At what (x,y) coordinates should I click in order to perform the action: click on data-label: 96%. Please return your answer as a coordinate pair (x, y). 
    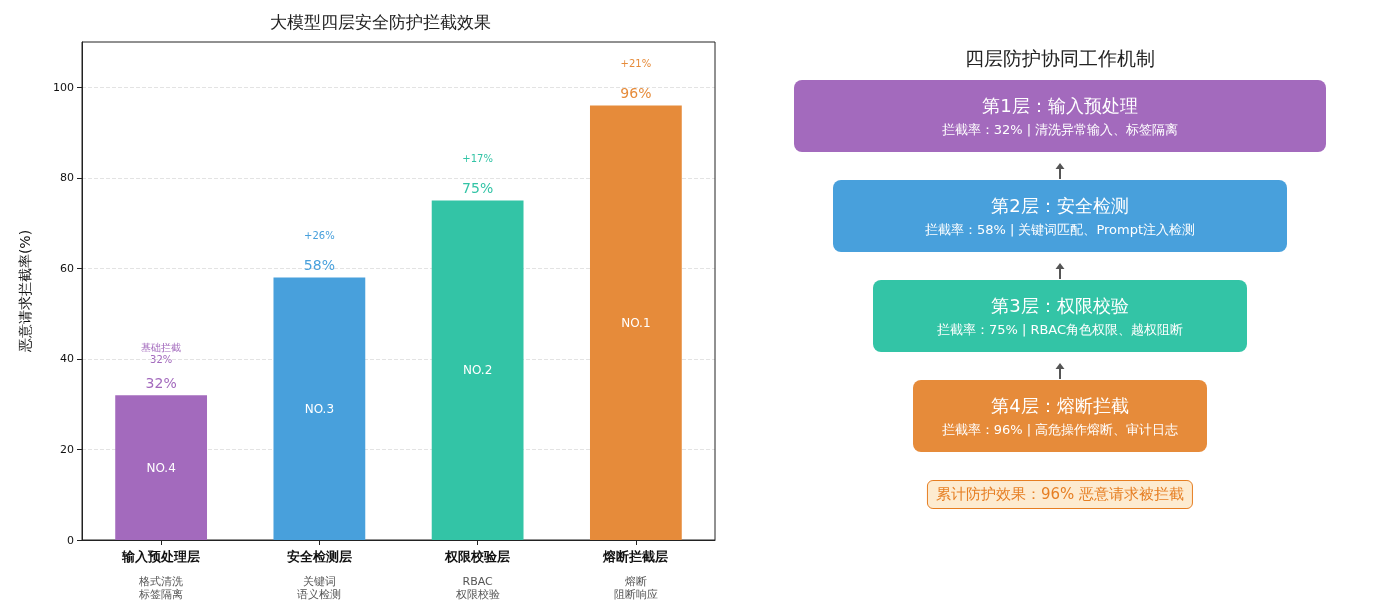
    Looking at the image, I should click on (636, 93).